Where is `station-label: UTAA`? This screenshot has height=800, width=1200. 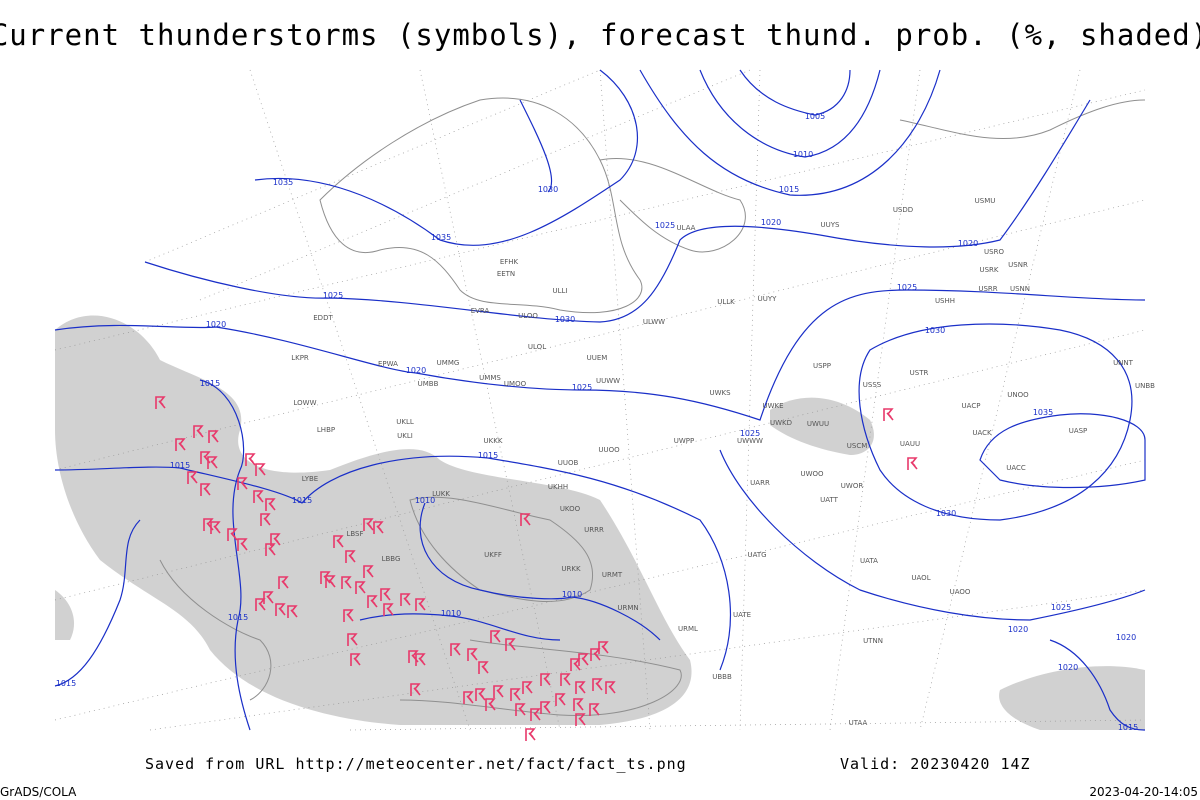
station-label: UTAA is located at coordinates (858, 723).